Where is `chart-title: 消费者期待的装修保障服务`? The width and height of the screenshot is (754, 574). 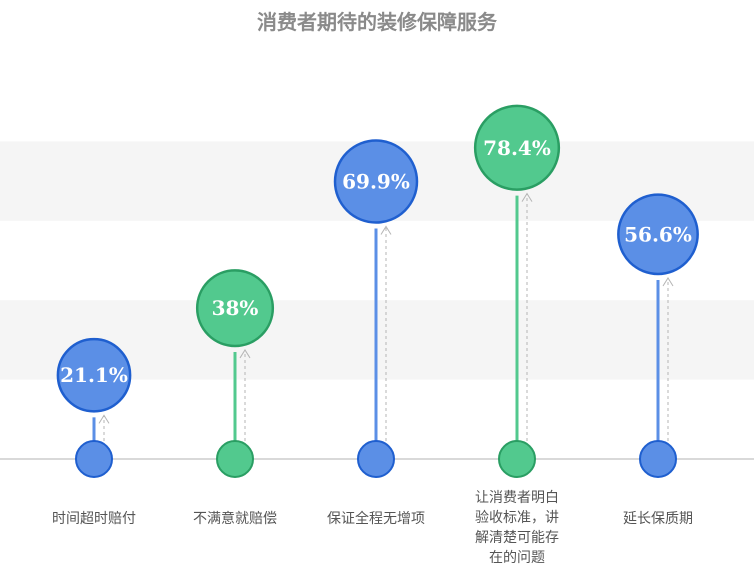
chart-title: 消费者期待的装修保障服务 is located at coordinates (377, 22).